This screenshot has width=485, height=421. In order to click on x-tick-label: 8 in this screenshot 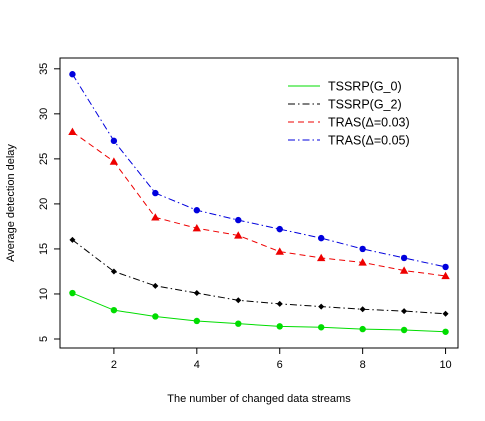, I will do `click(363, 365)`.